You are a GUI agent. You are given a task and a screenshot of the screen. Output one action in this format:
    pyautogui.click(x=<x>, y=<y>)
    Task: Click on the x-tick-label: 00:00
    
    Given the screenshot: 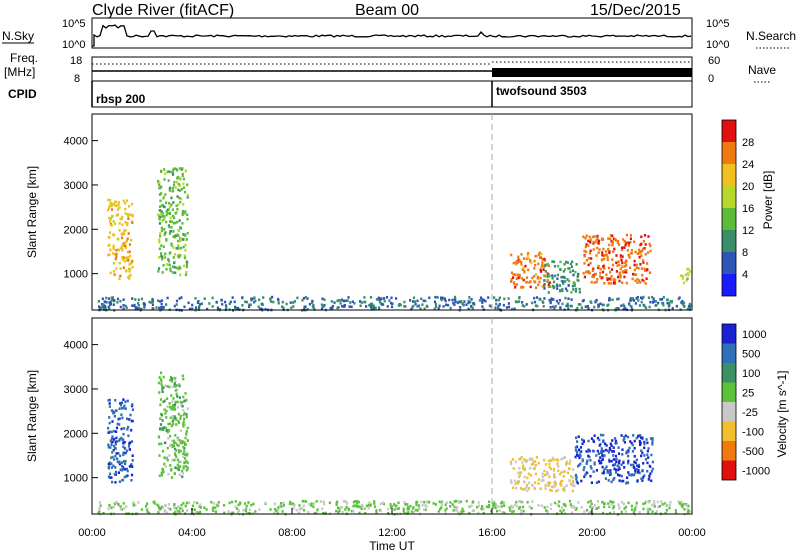 What is the action you would take?
    pyautogui.click(x=692, y=533)
    